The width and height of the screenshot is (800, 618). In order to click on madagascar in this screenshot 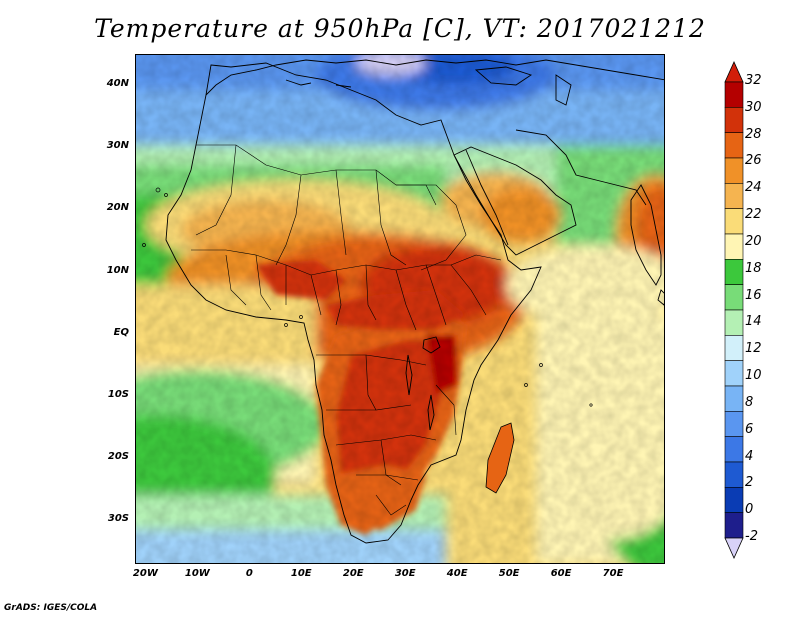, I will do `click(500, 458)`.